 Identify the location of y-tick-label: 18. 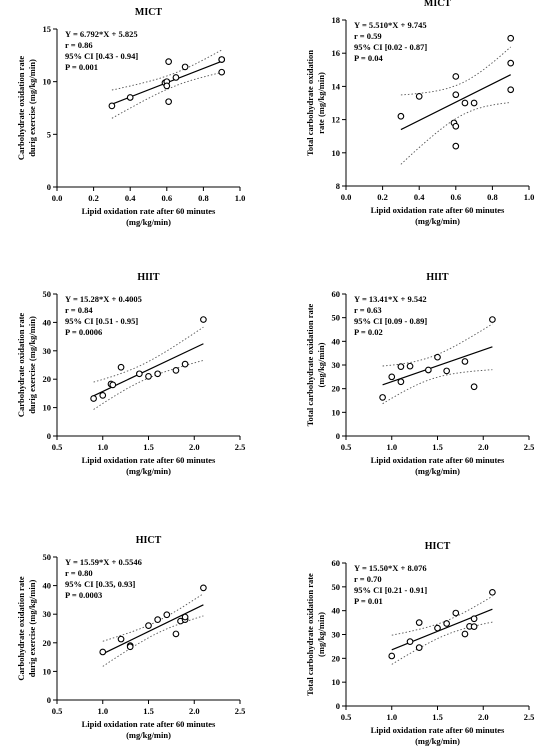
(336, 20).